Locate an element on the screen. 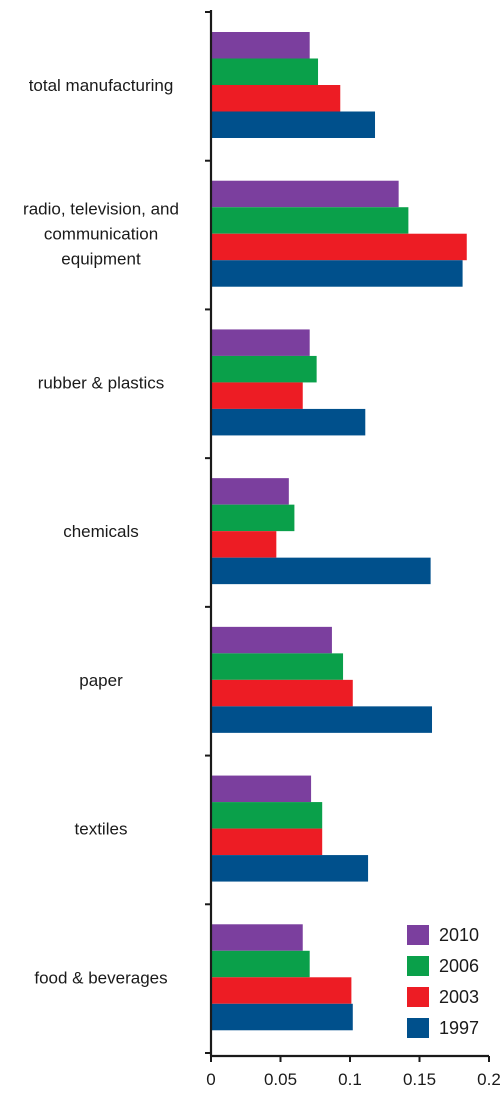 Image resolution: width=502 pixels, height=1112 pixels. x-tick-label: 0.05 is located at coordinates (280, 1079).